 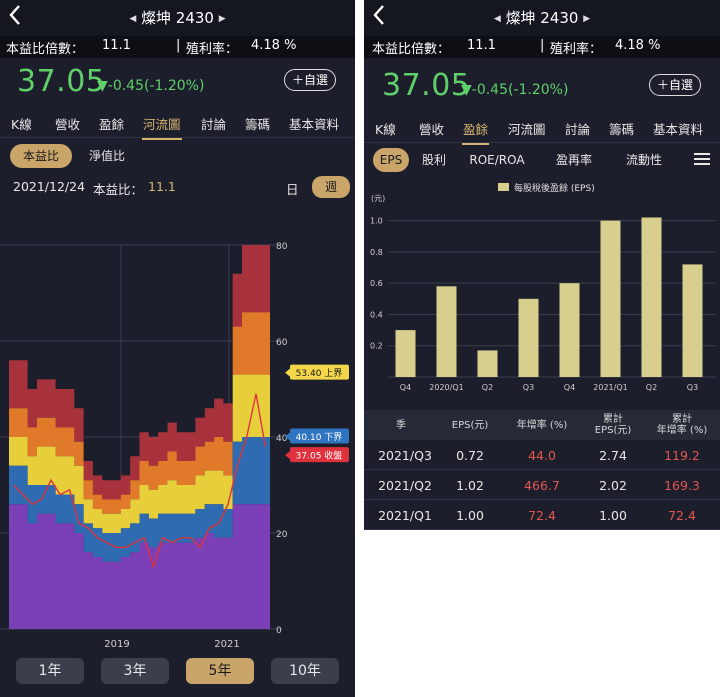 I want to click on table-row: 2021/Q2 1.02 466.7 2.02 169.3, so click(x=542, y=485).